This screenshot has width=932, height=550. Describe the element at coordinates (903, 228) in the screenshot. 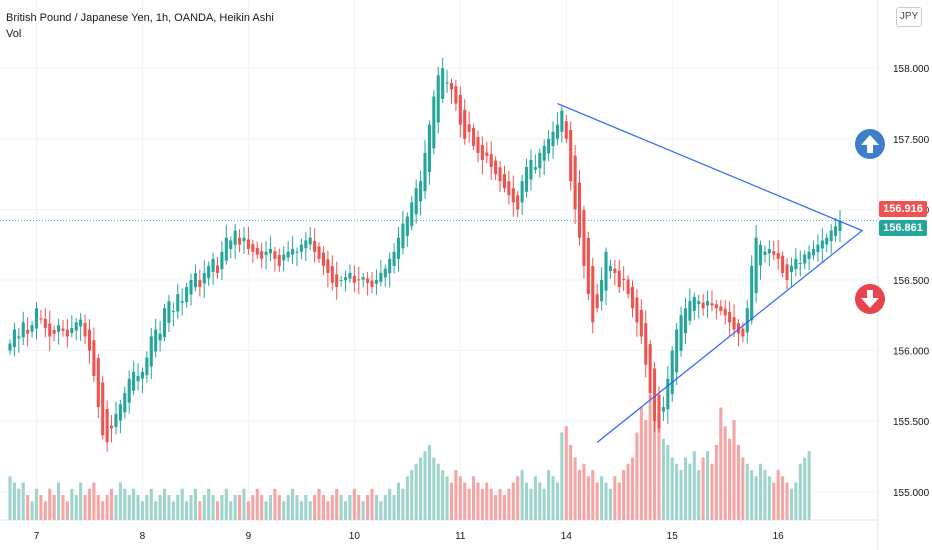

I see `previous-price-label: 156.861` at that location.